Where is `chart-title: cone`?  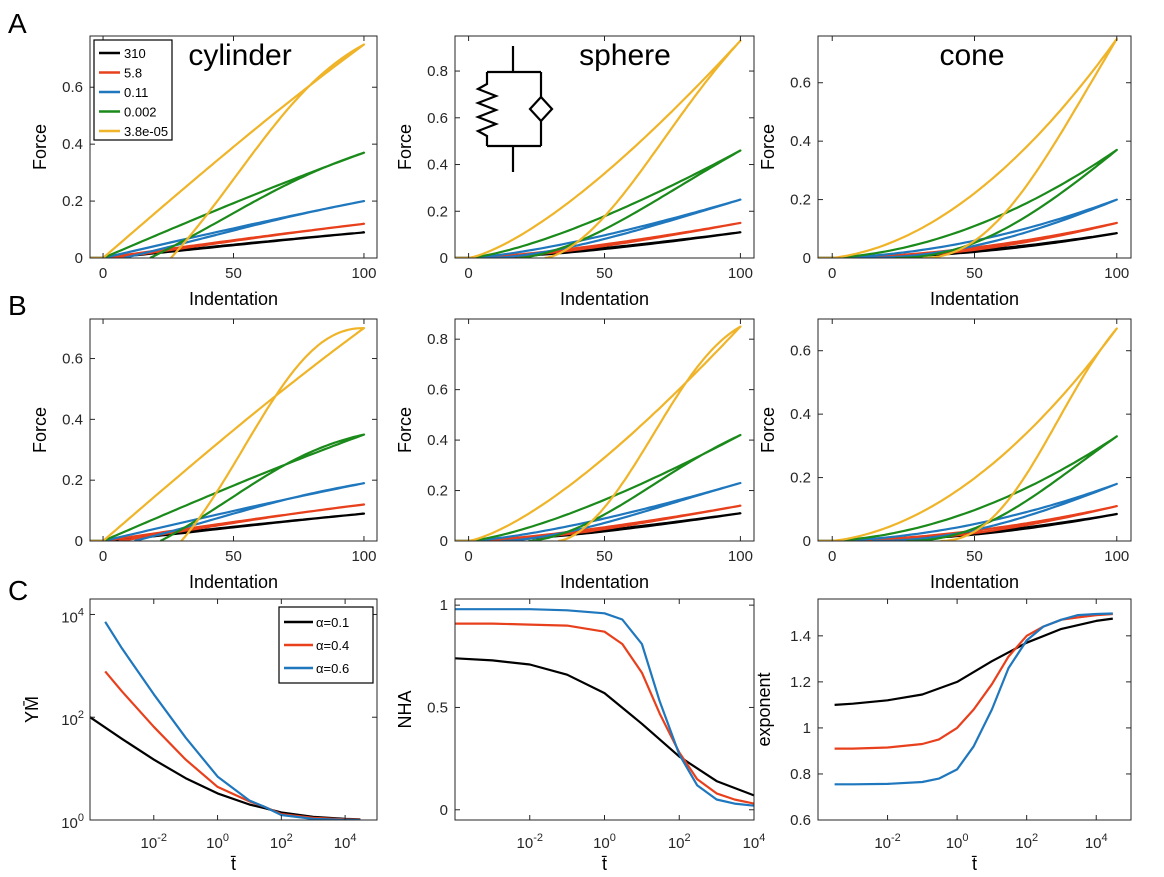 chart-title: cone is located at coordinates (971, 55).